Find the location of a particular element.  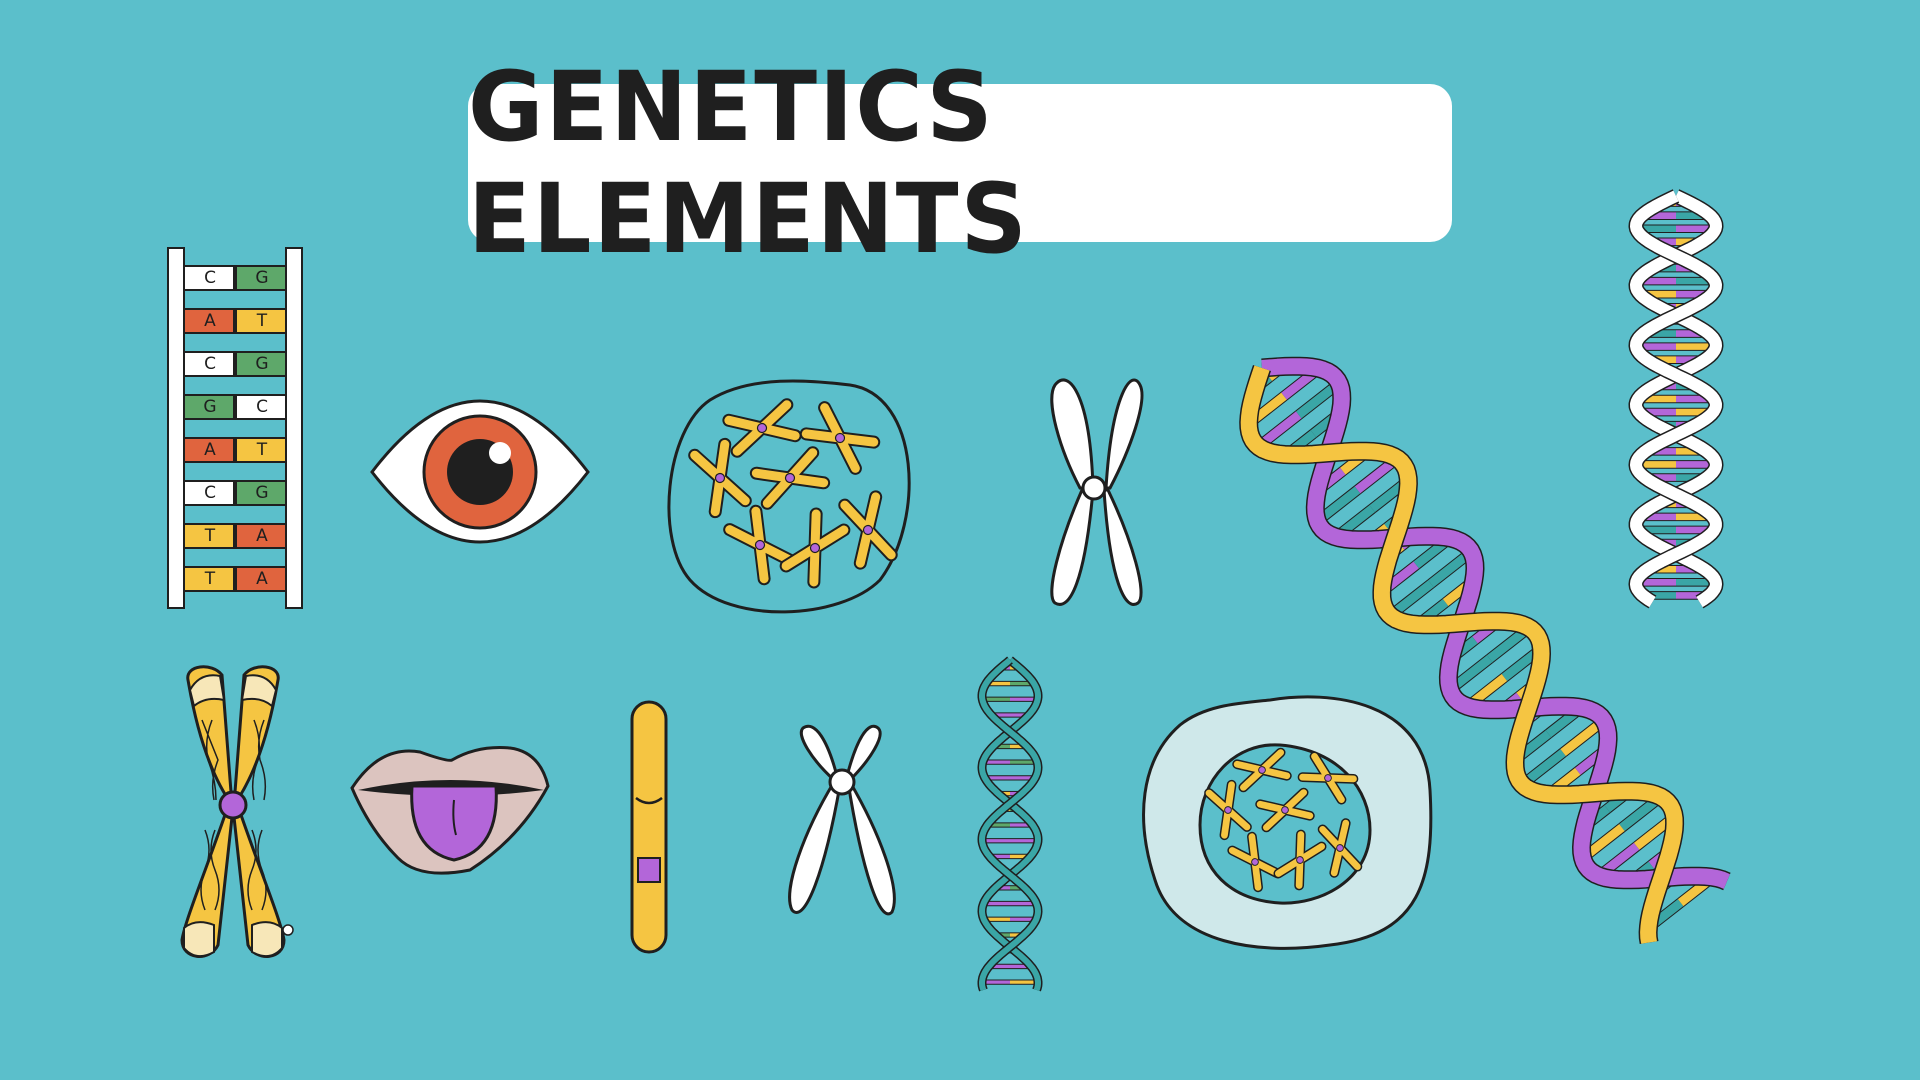

cell-nucleus-chromosomes-icon is located at coordinates (789, 496).